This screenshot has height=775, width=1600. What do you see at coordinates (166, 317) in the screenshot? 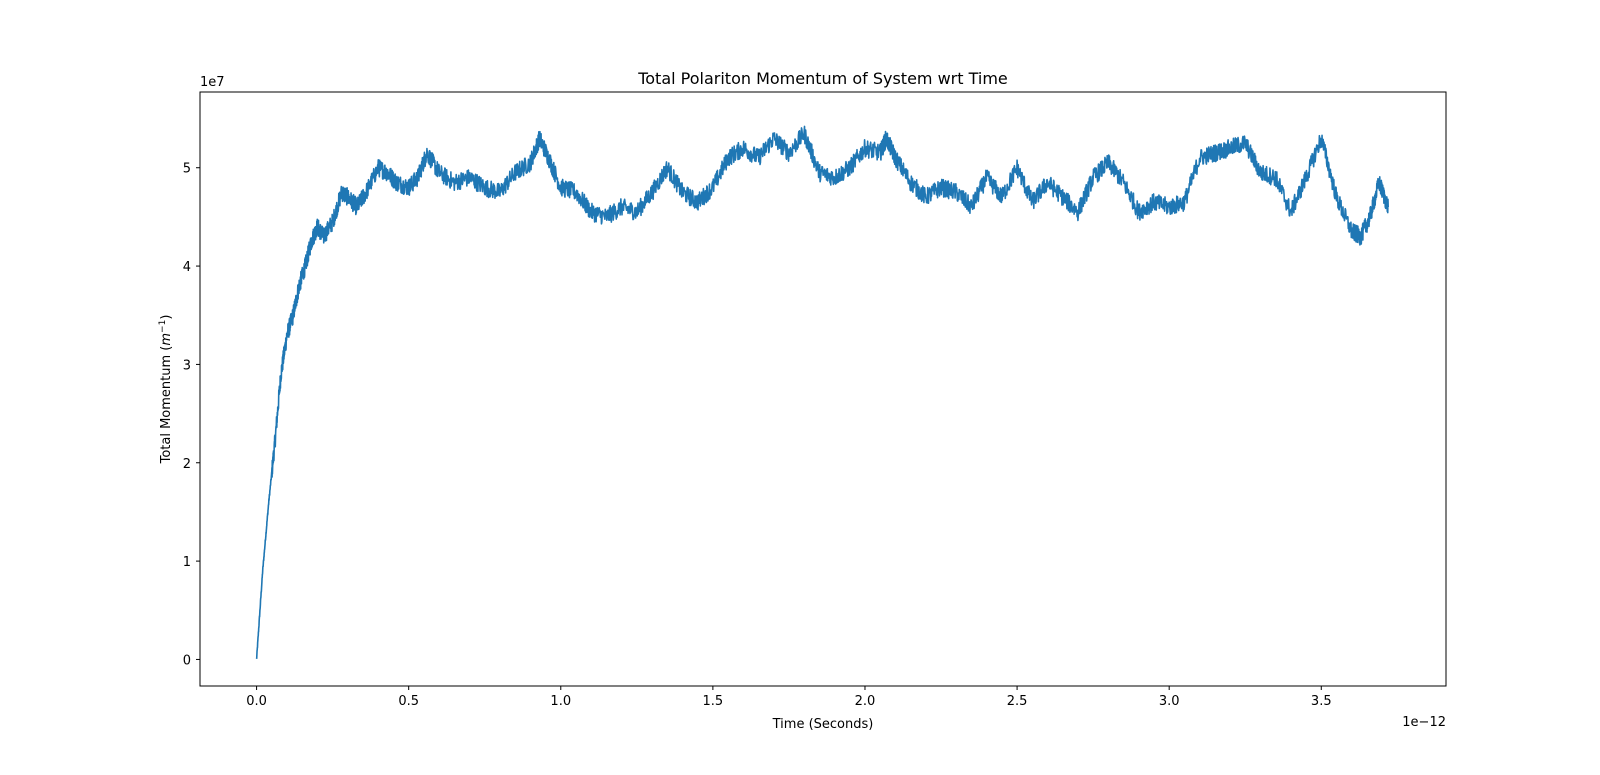
I see `y-axis-label-close: )` at bounding box center [166, 317].